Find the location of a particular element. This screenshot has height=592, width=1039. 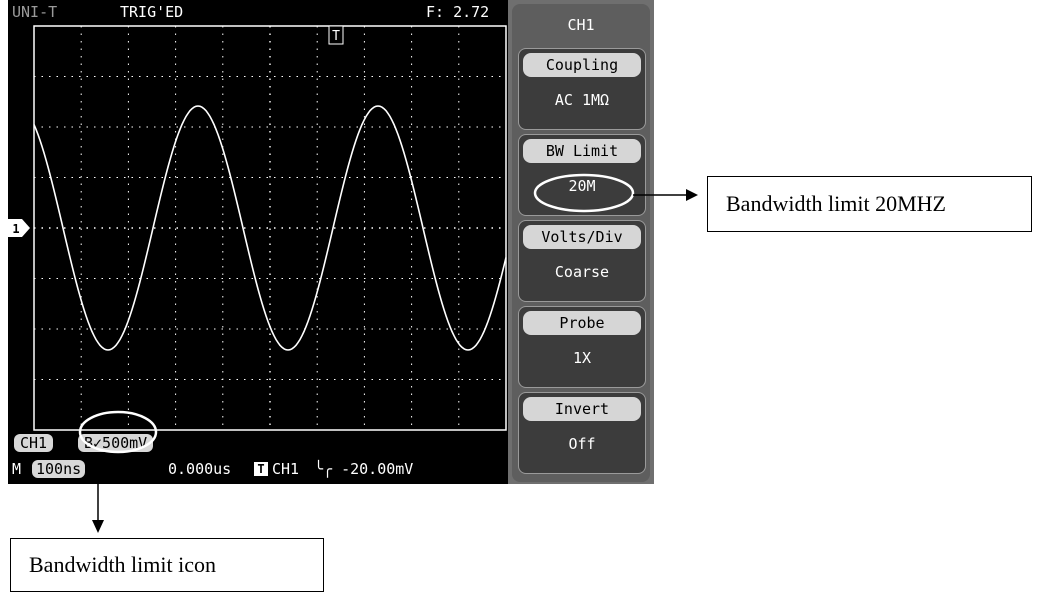

frequency-readout: F: 2.72 is located at coordinates (458, 12).